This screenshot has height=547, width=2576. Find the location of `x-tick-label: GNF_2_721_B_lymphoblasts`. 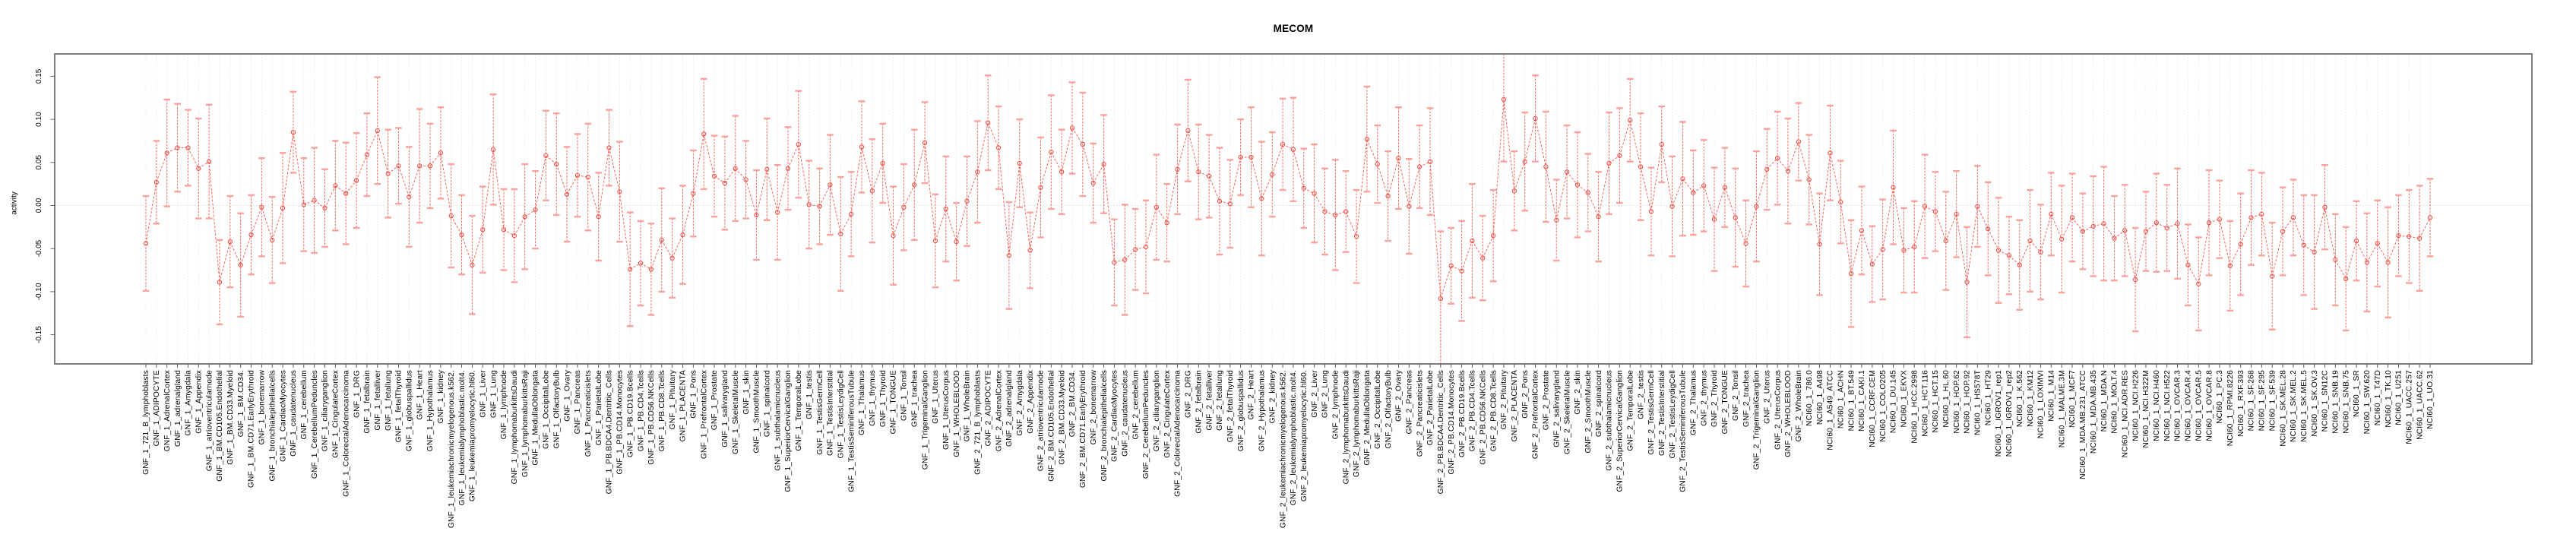

x-tick-label: GNF_2_721_B_lymphoblasts is located at coordinates (979, 422).